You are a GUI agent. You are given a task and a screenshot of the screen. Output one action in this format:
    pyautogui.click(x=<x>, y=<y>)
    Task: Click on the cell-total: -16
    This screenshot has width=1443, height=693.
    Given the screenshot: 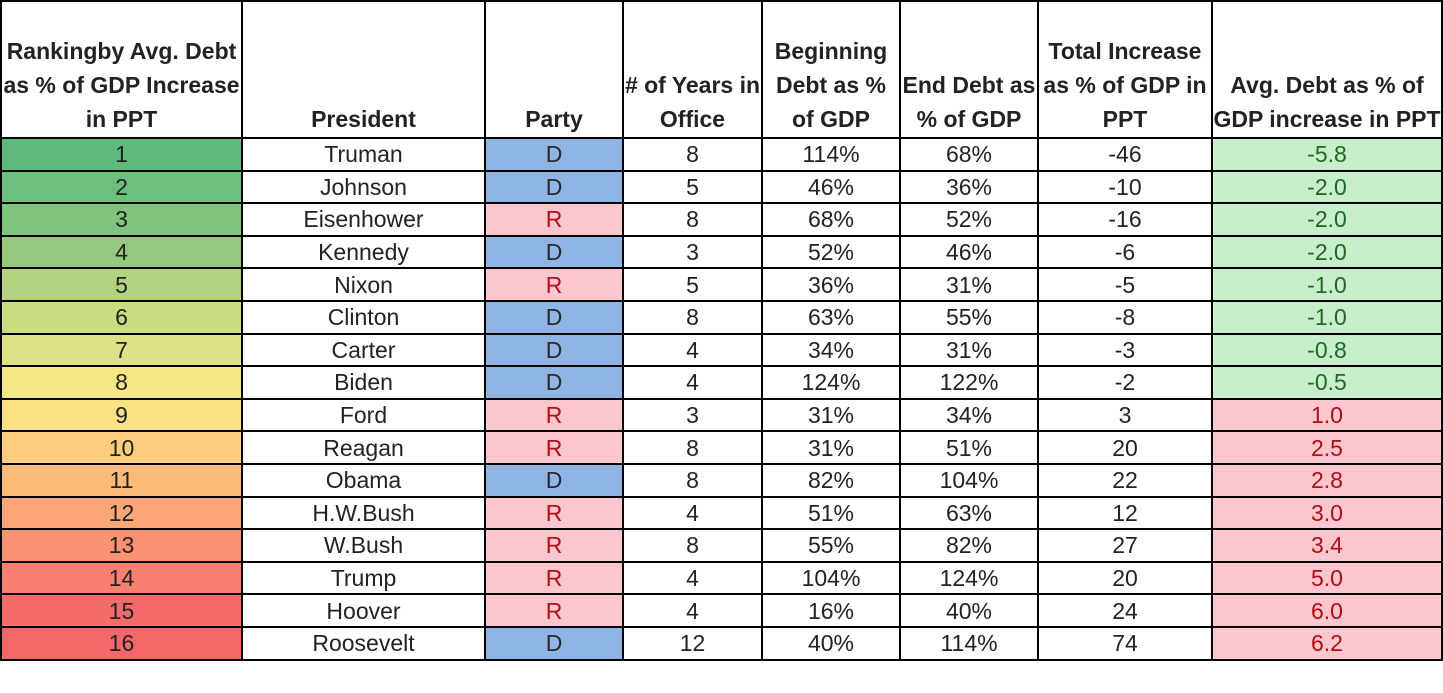 What is the action you would take?
    pyautogui.click(x=1125, y=219)
    